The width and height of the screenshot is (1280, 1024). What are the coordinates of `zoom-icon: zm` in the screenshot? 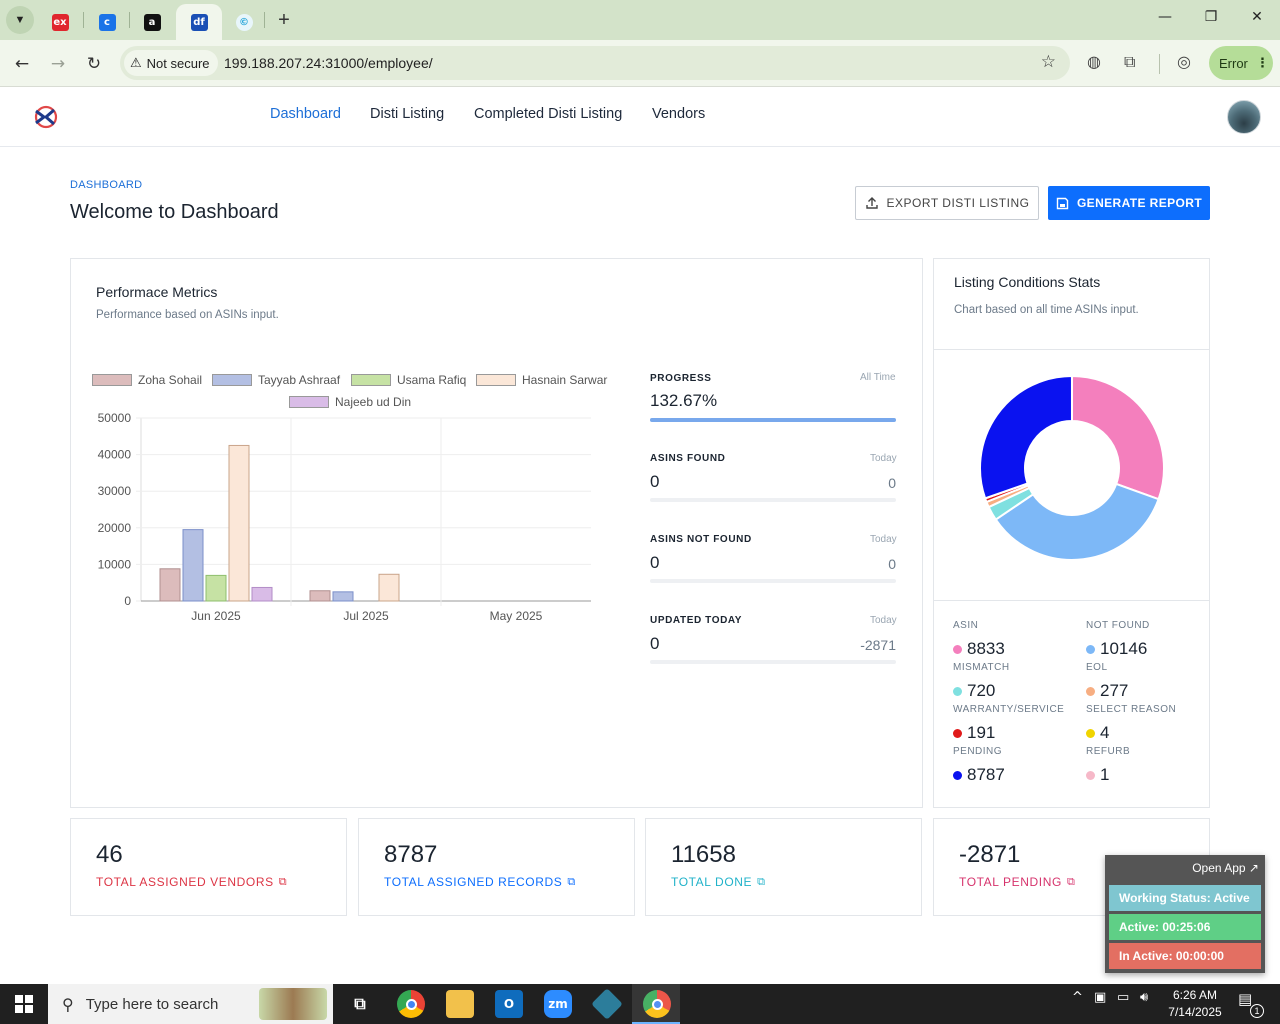 It's located at (558, 1004).